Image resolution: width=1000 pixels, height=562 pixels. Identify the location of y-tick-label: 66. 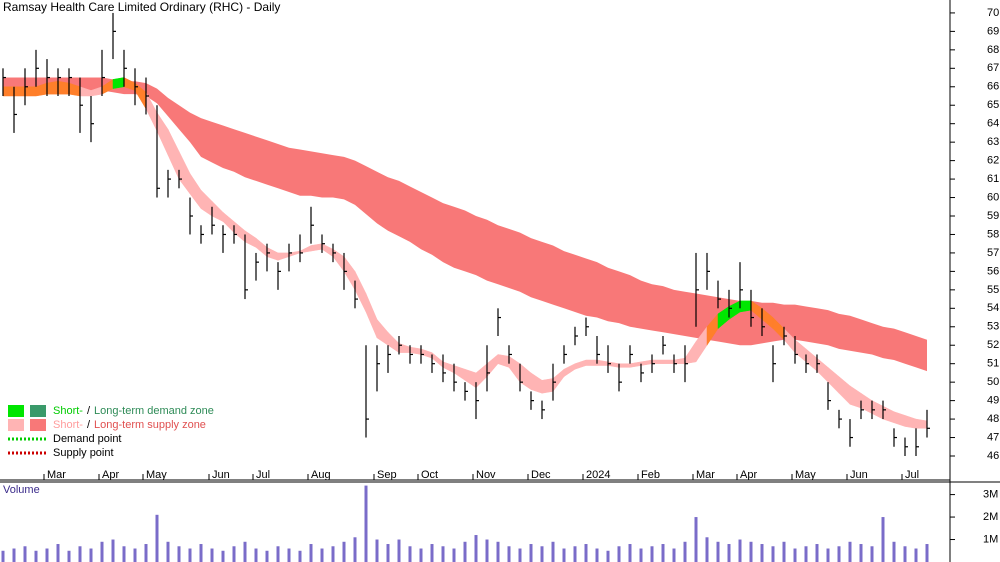
(993, 87).